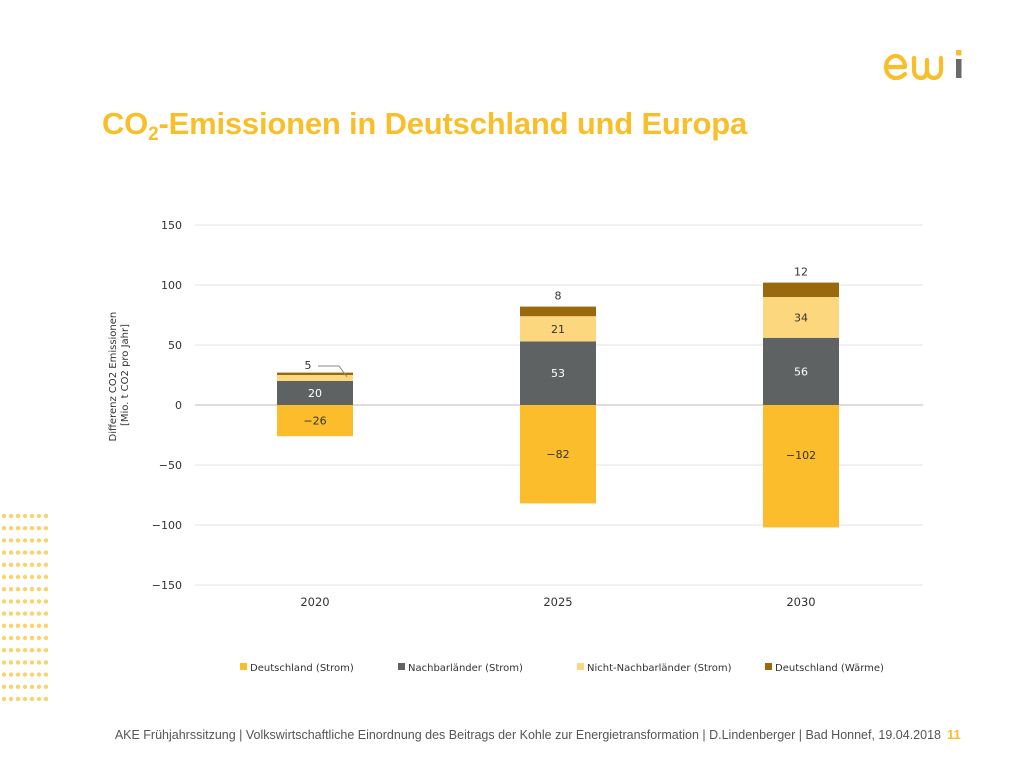 This screenshot has height=768, width=1024. I want to click on legend-item: Nicht-Nachbarländer (Strom), so click(654, 668).